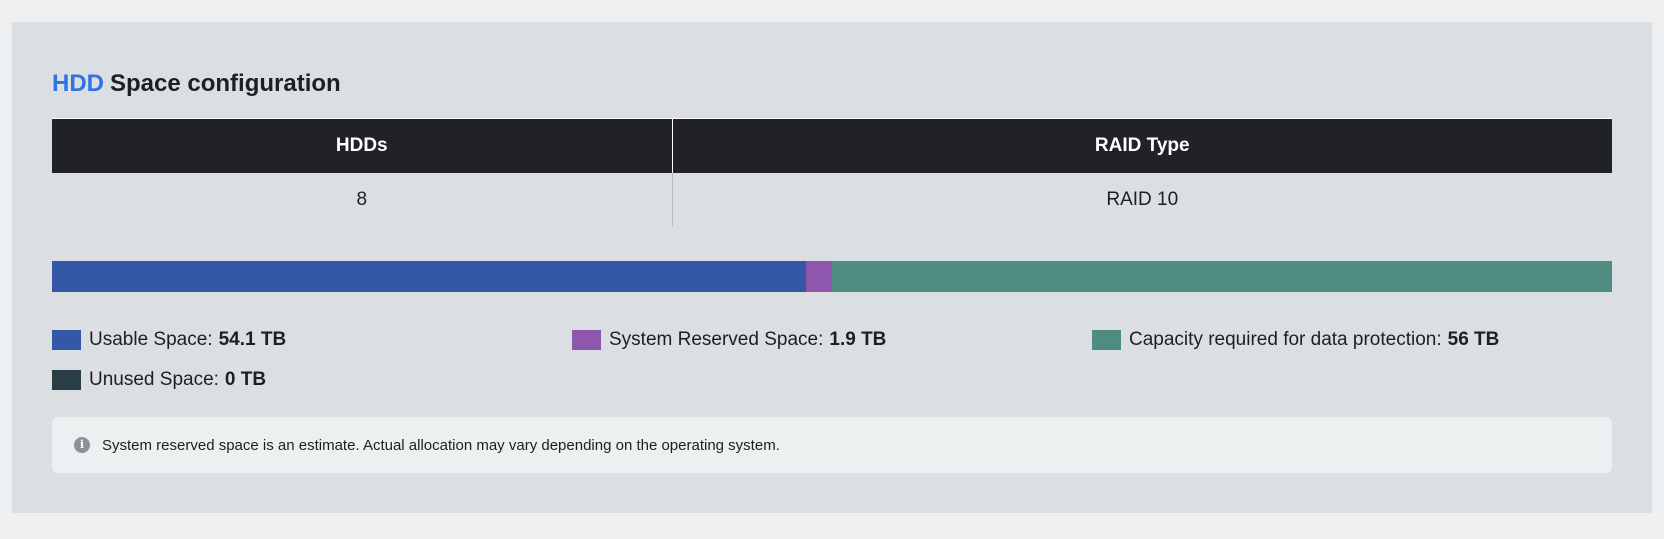  What do you see at coordinates (362, 145) in the screenshot?
I see `column-header-hdds: HDDs` at bounding box center [362, 145].